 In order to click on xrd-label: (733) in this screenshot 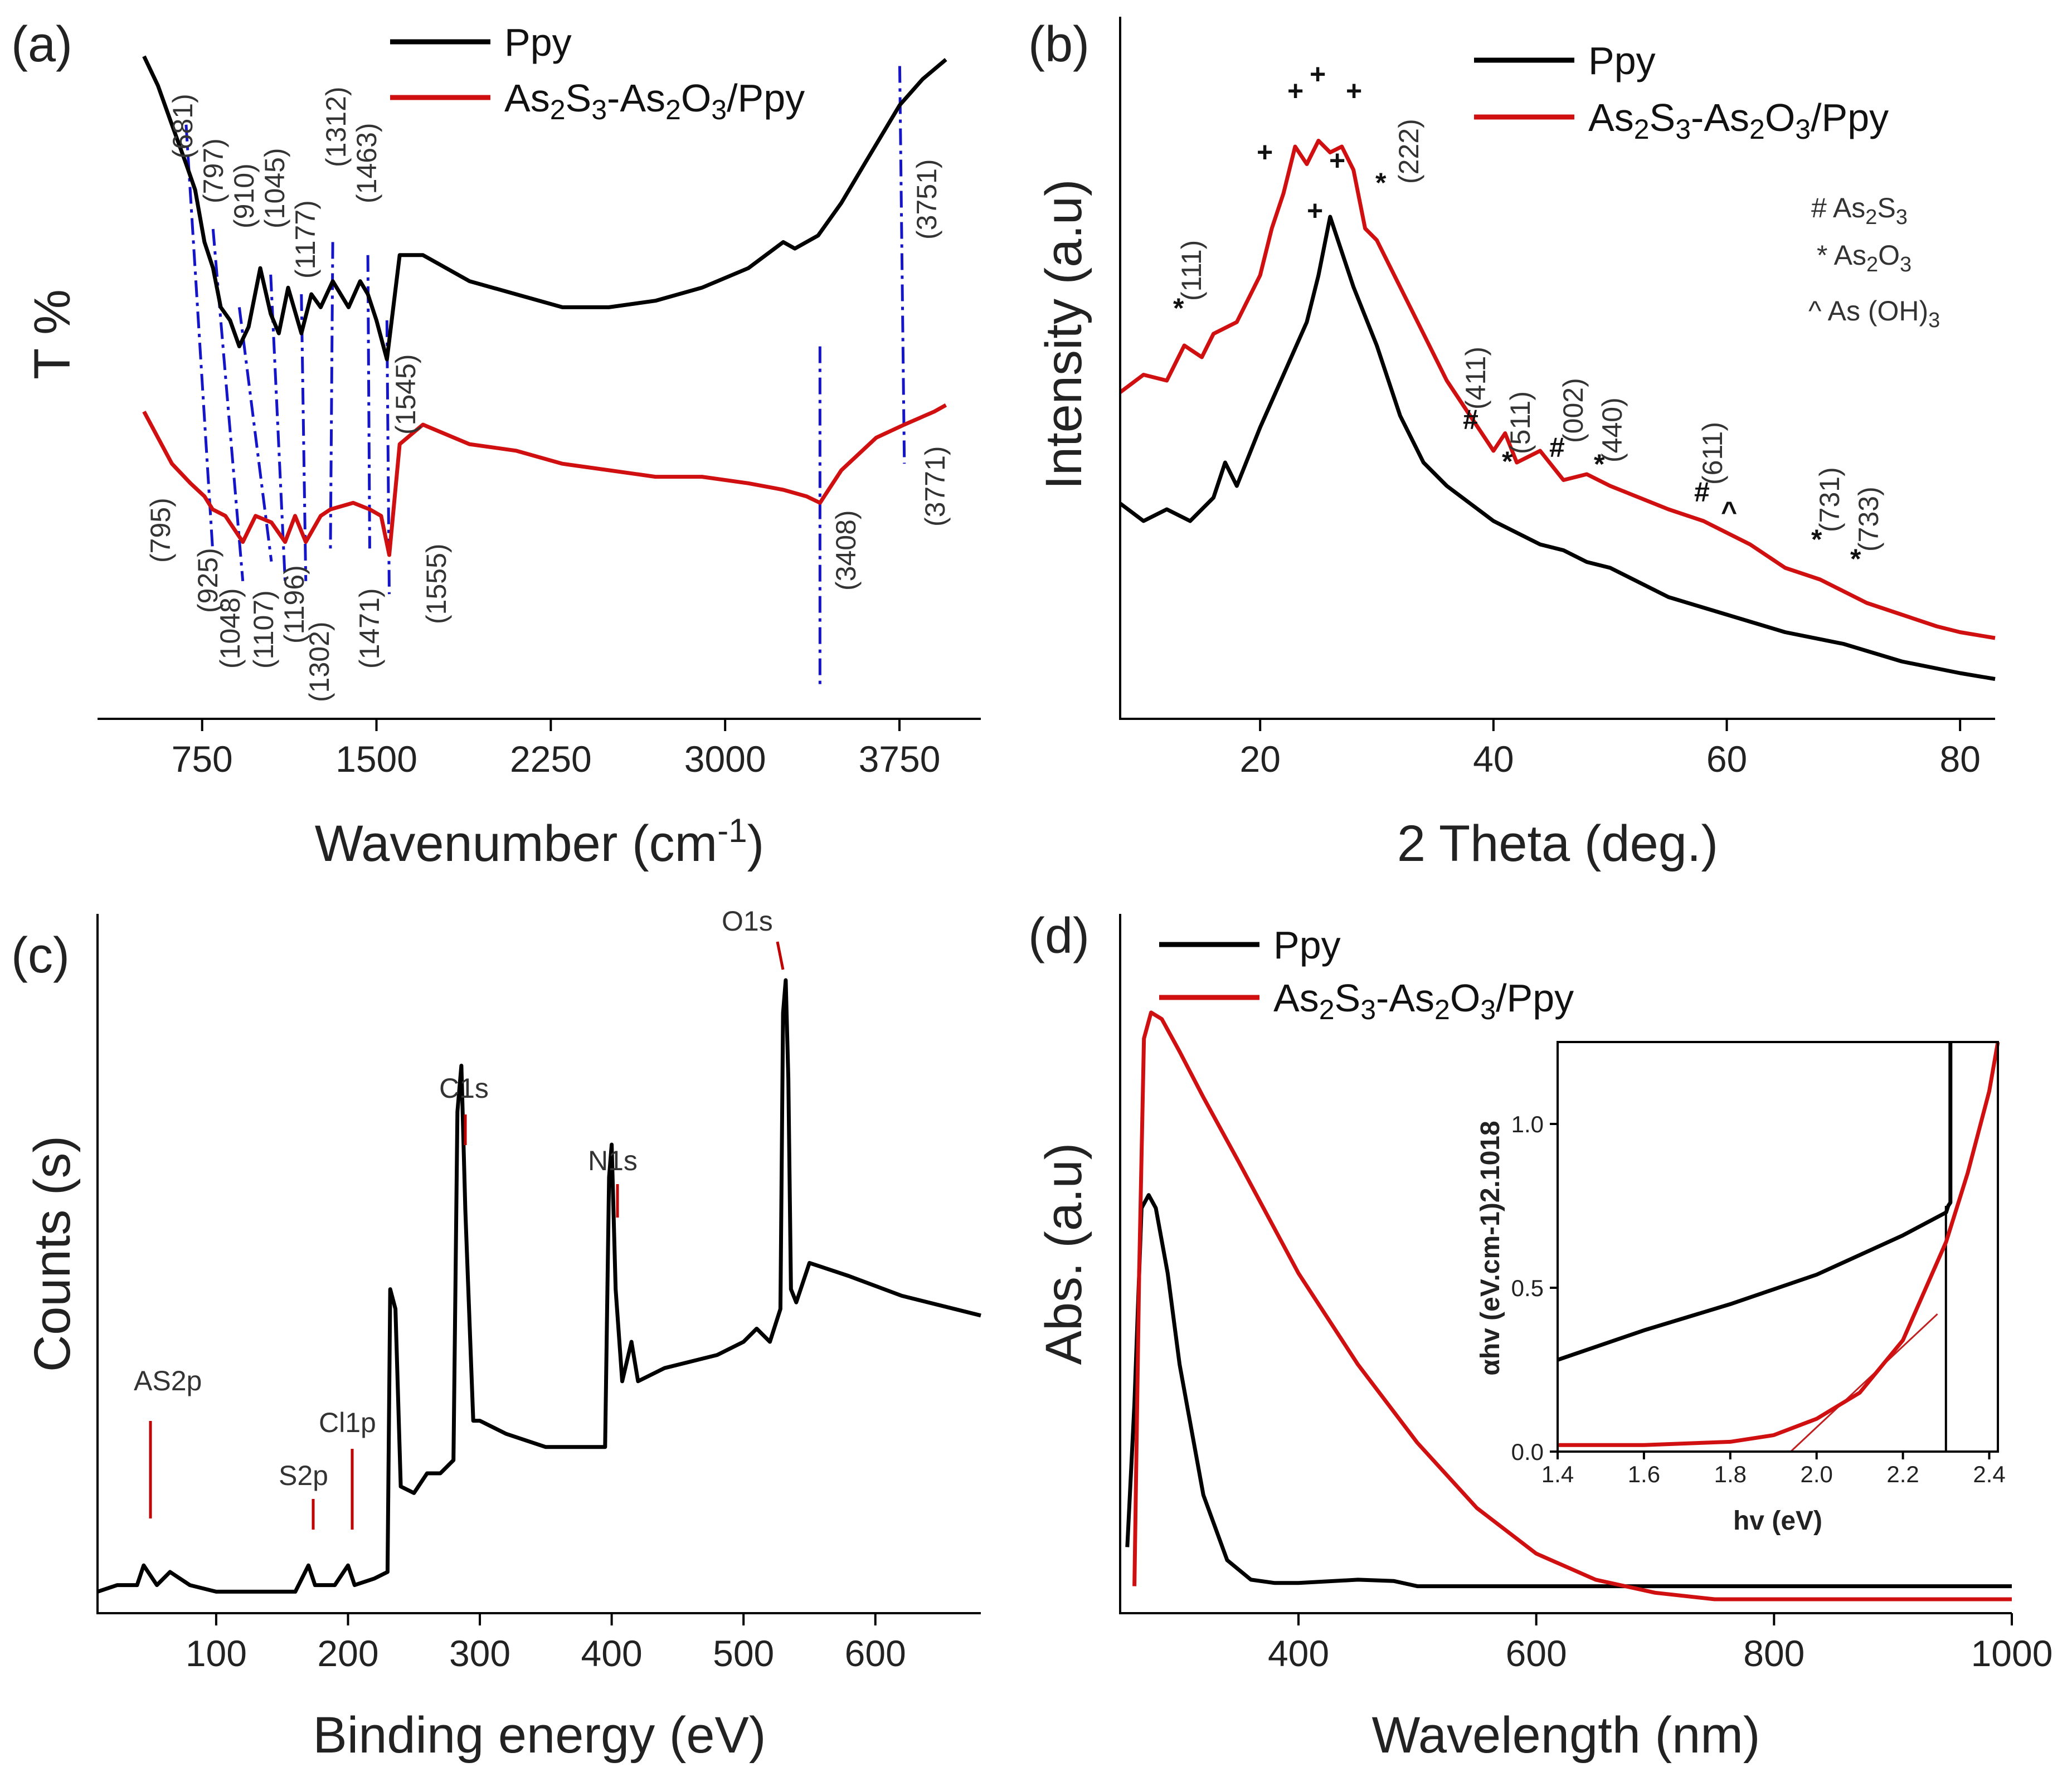, I will do `click(1868, 519)`.